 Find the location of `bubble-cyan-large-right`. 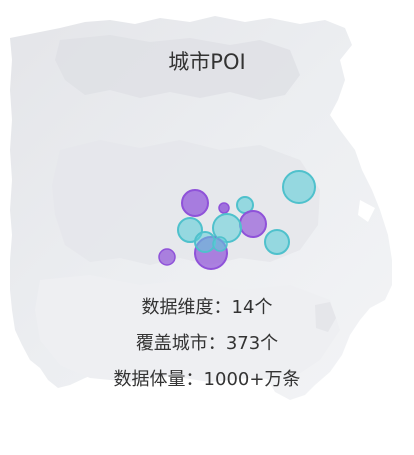

bubble-cyan-large-right is located at coordinates (299, 187).